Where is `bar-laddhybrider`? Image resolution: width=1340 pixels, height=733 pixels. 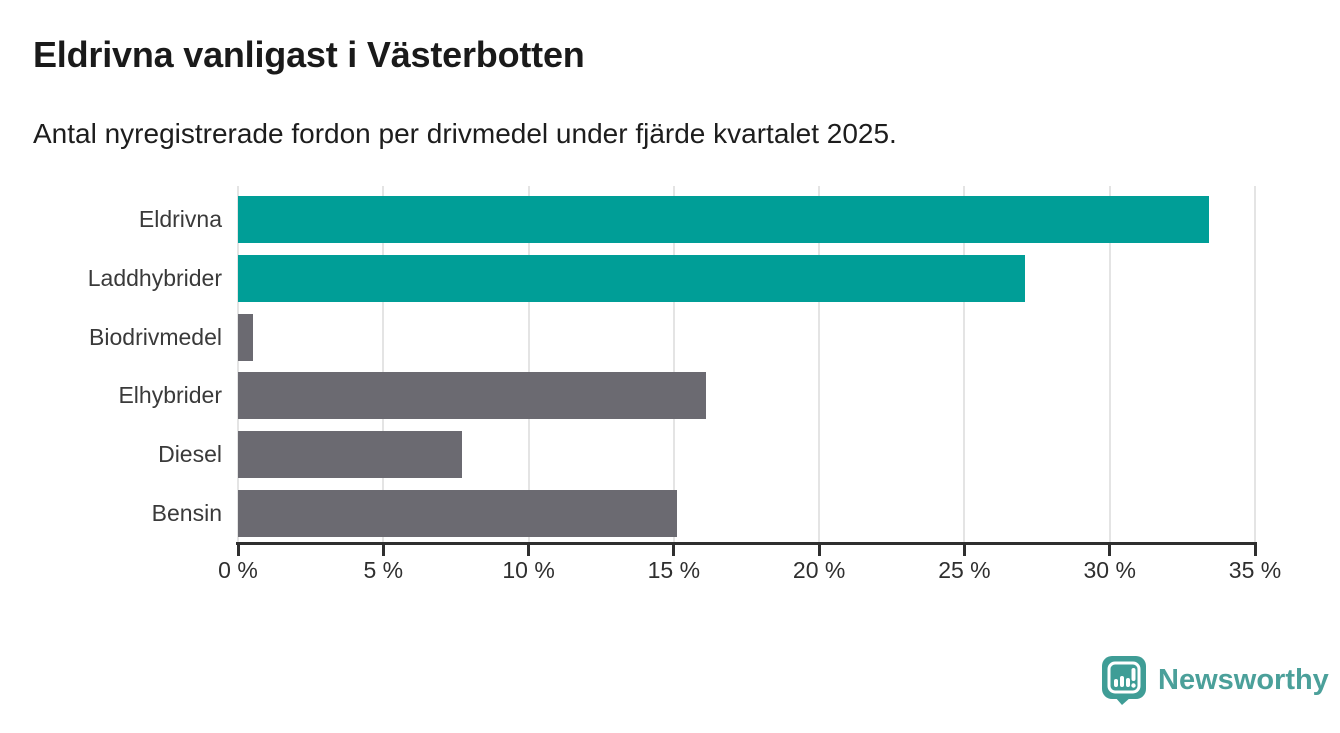 bar-laddhybrider is located at coordinates (632, 278).